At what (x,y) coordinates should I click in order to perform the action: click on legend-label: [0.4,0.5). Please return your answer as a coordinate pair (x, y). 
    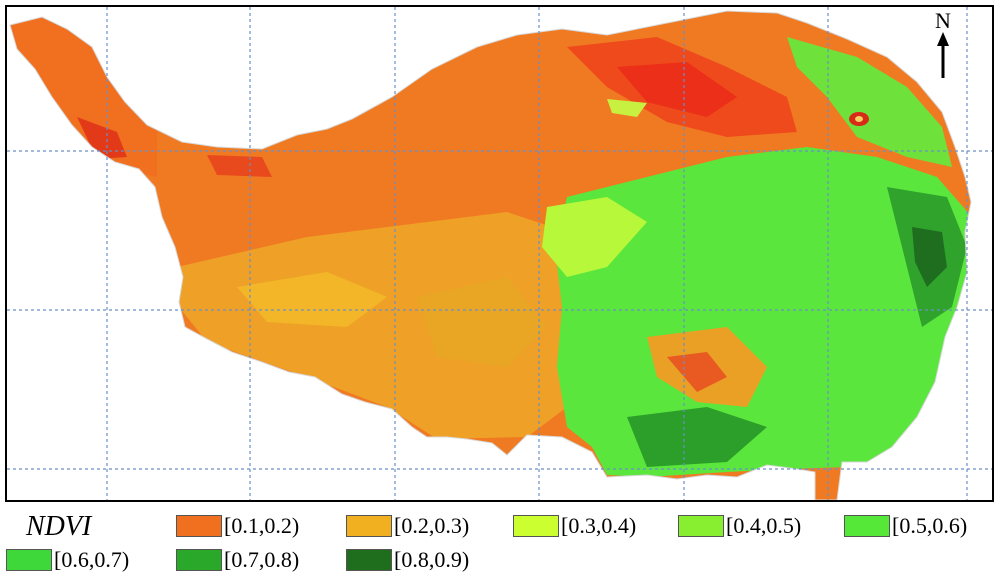
    Looking at the image, I should click on (764, 525).